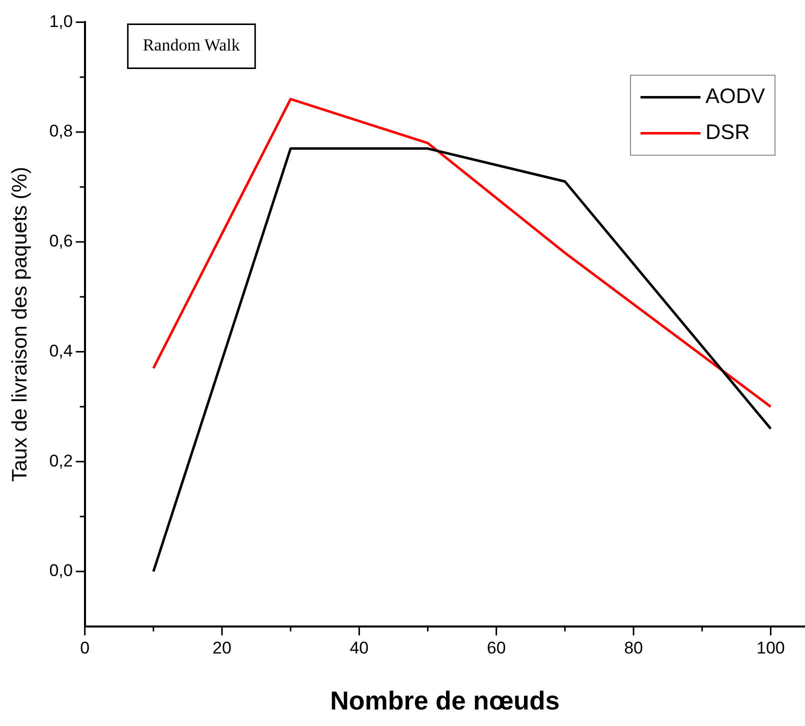 The width and height of the screenshot is (805, 726). Describe the element at coordinates (61, 21) in the screenshot. I see `y-tick-label: 1,0` at that location.